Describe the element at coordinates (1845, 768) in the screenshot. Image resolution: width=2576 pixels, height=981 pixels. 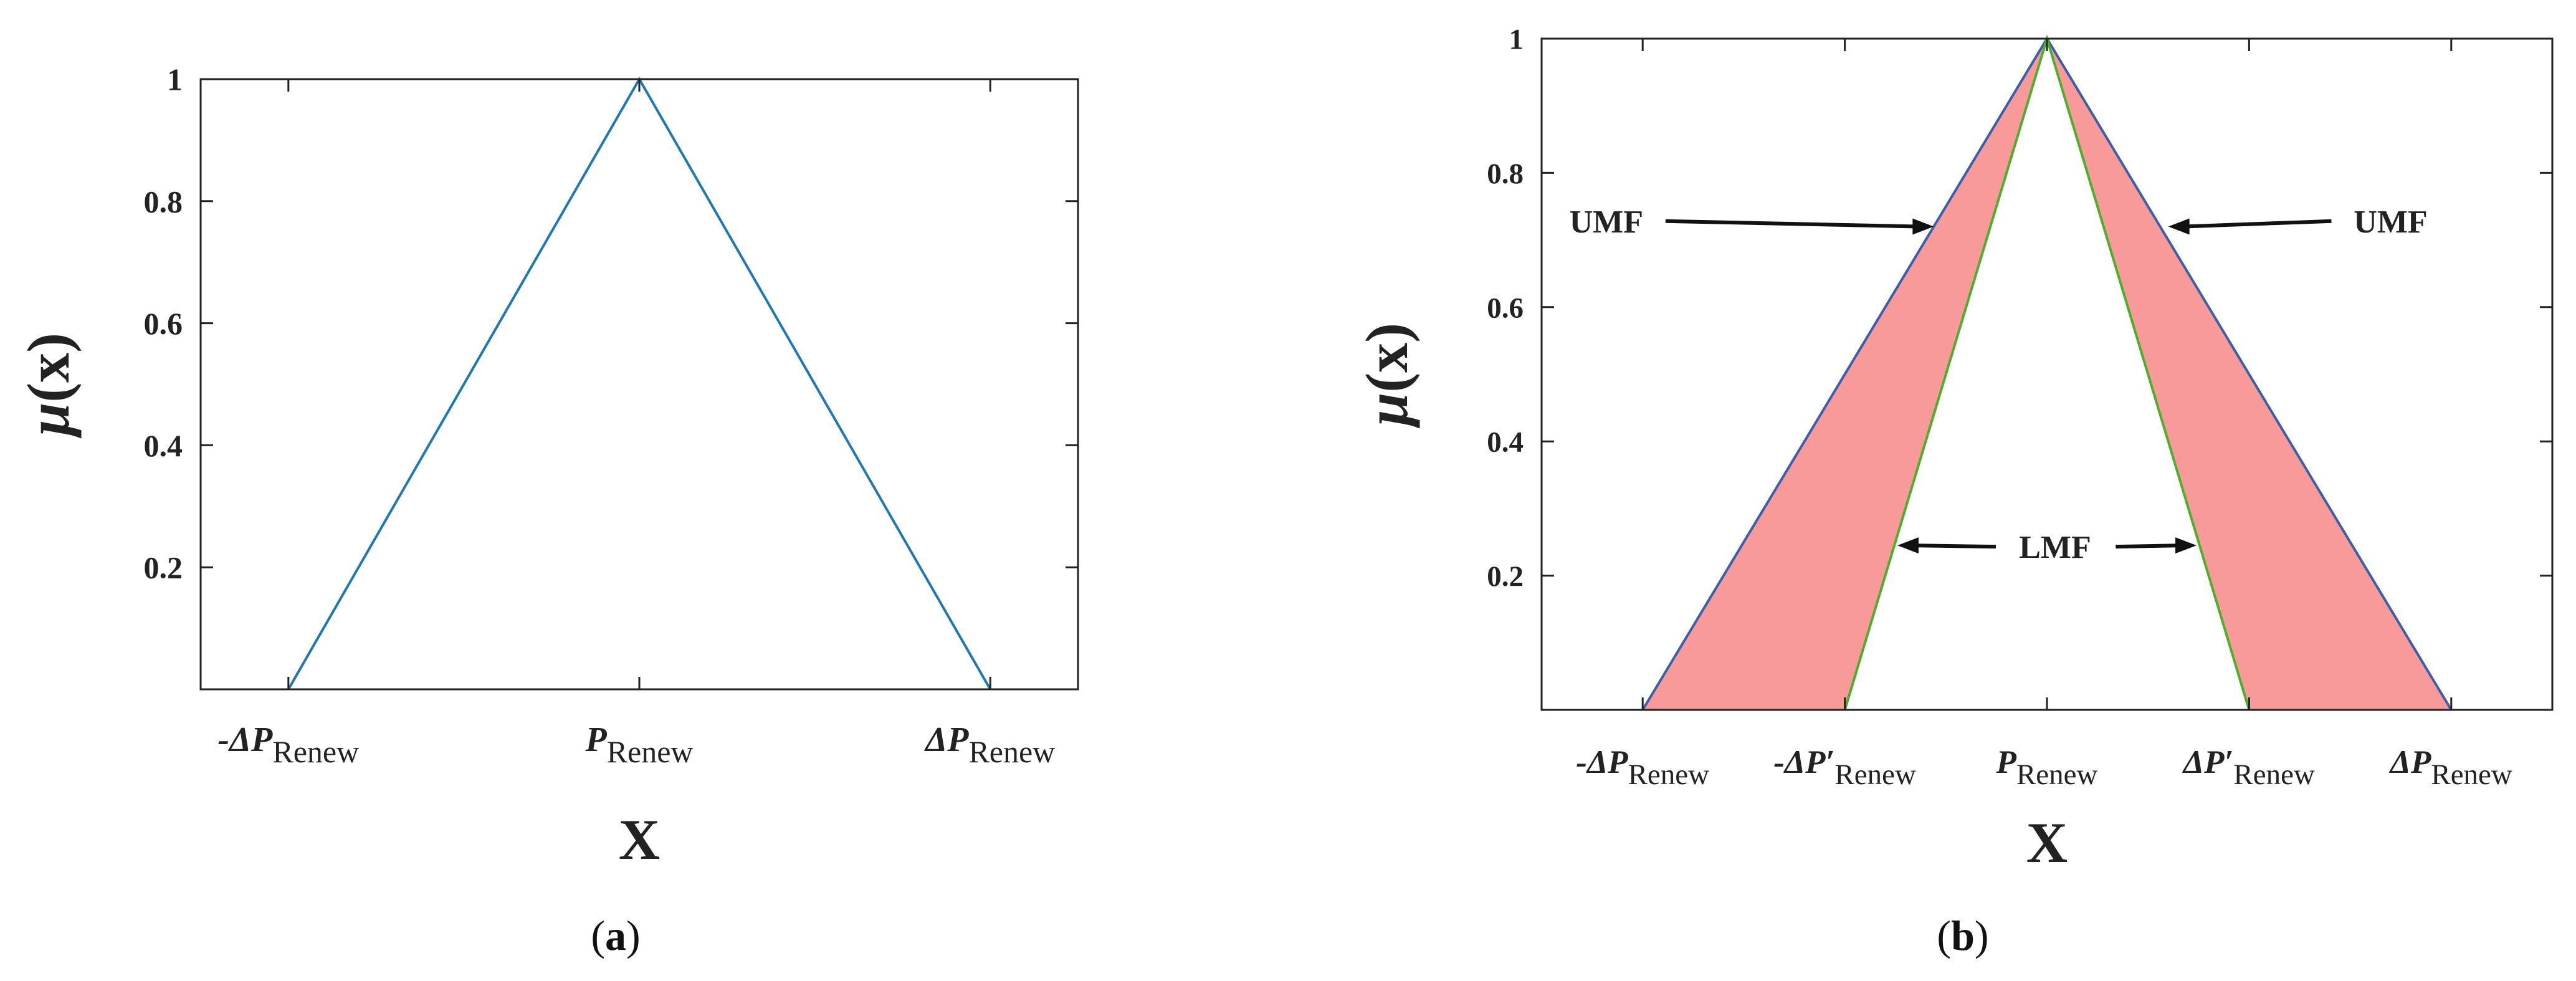
I see `x-tick-label: -ΔP′Renew` at that location.